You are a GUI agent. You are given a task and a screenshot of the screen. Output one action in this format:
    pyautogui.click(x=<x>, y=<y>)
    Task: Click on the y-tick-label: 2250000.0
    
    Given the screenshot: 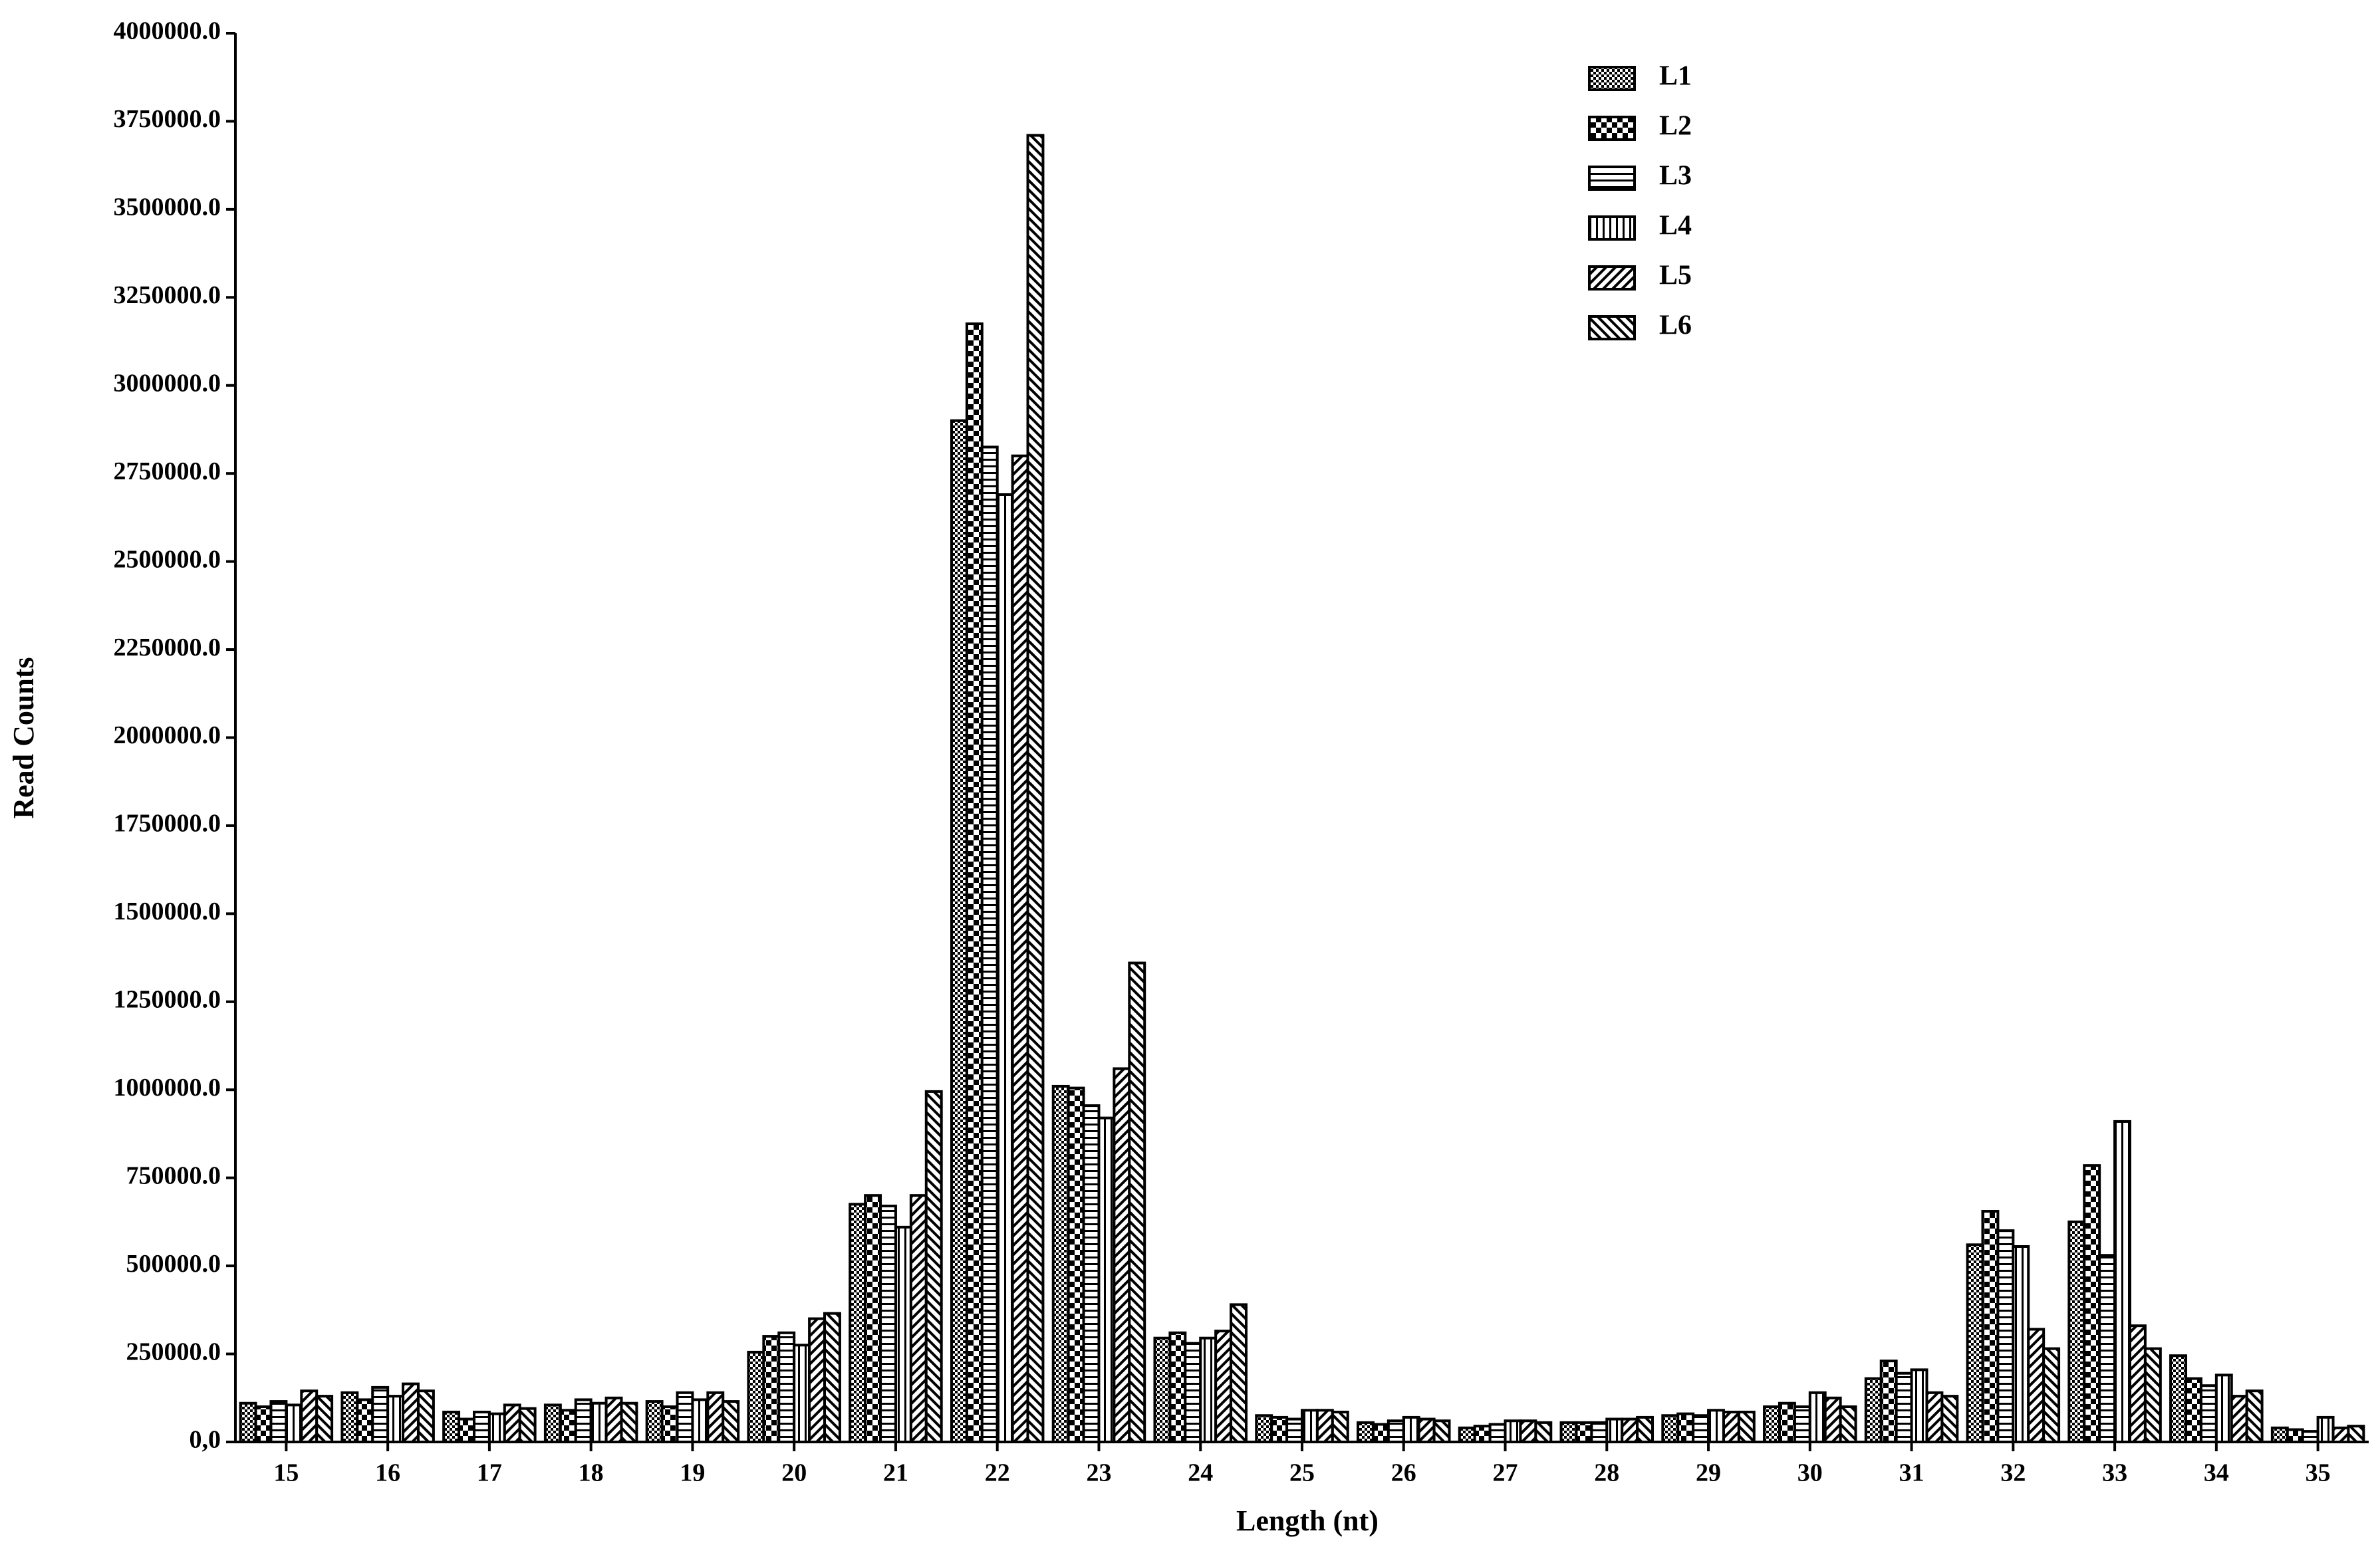 What is the action you would take?
    pyautogui.click(x=167, y=647)
    